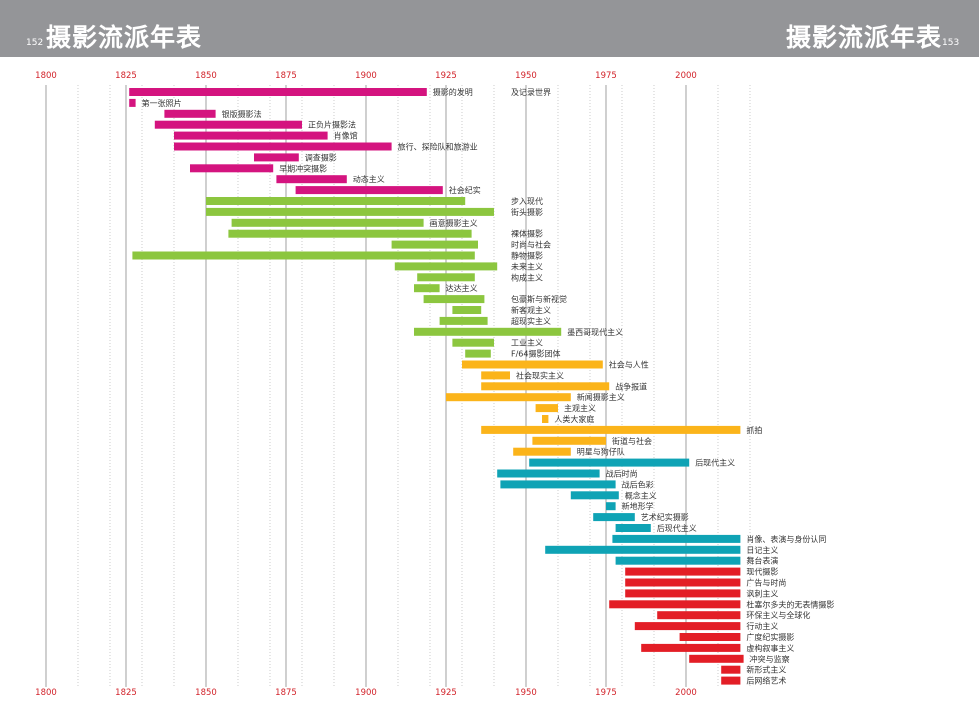 The image size is (979, 724). What do you see at coordinates (686, 76) in the screenshot?
I see `x-tick-label-top: 2000` at bounding box center [686, 76].